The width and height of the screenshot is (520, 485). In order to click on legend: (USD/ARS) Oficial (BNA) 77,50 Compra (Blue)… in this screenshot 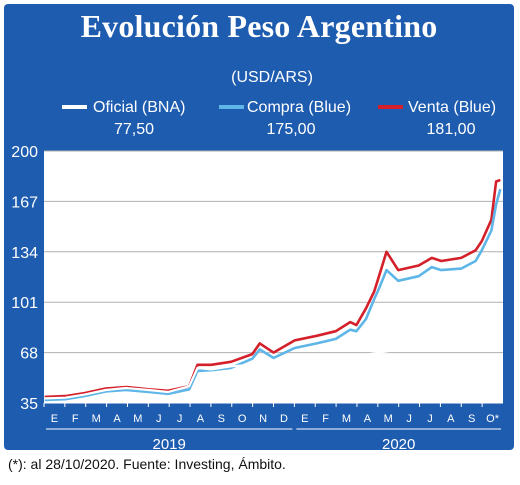, I will do `click(279, 103)`.